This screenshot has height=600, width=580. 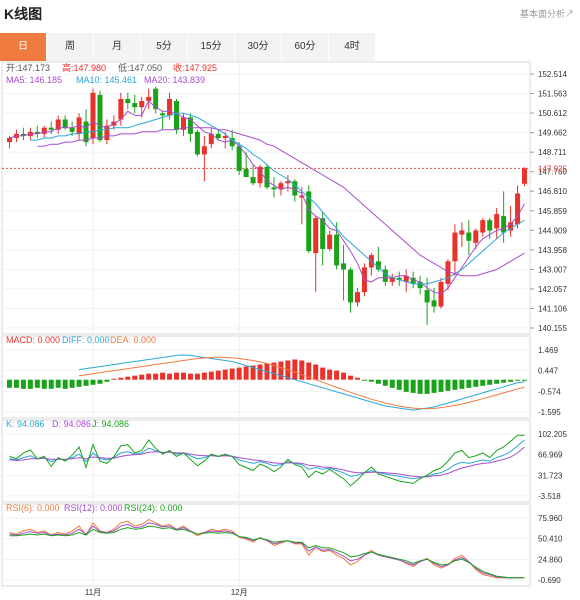 What do you see at coordinates (164, 47) in the screenshot?
I see `tab-5min: 5分` at bounding box center [164, 47].